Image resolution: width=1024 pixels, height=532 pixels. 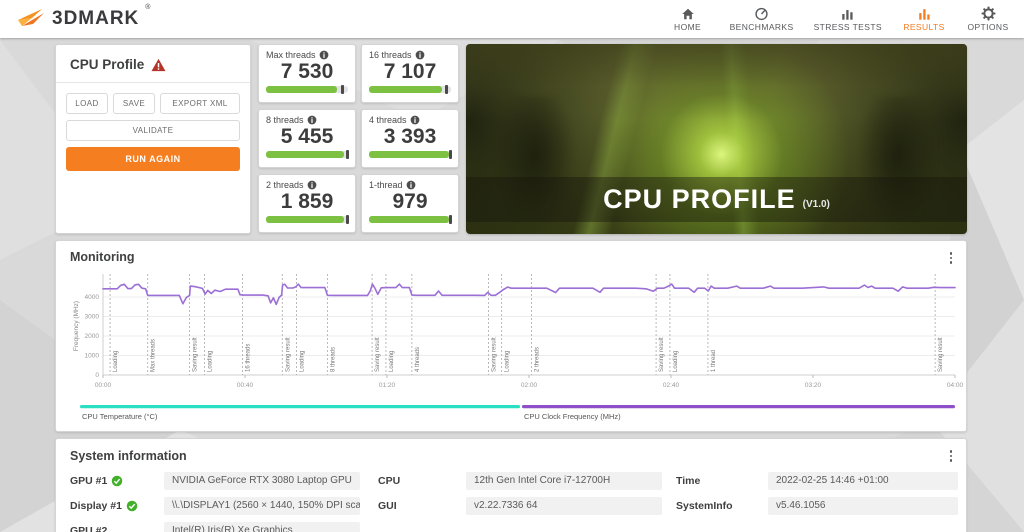 I want to click on nav-item-home: HOME, so click(x=688, y=19).